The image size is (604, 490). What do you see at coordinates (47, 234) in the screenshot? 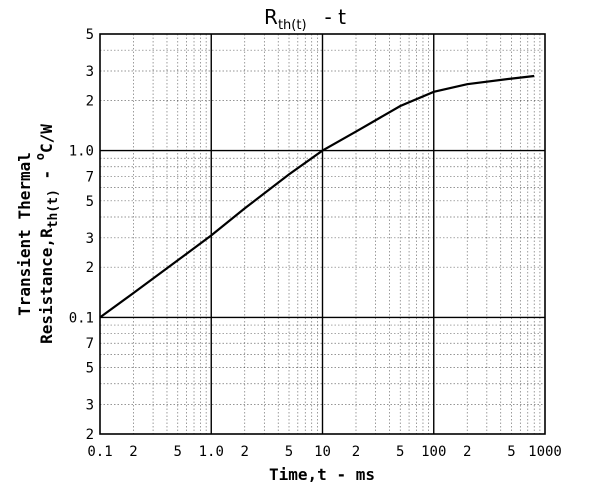
I see `svg-text: Resistance,Rth(t) - oC/W` at bounding box center [47, 234].